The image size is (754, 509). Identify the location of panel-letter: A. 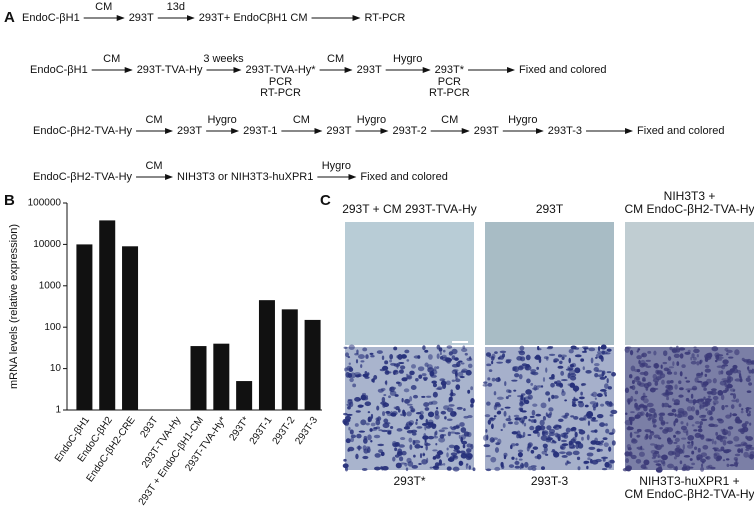
(9, 17).